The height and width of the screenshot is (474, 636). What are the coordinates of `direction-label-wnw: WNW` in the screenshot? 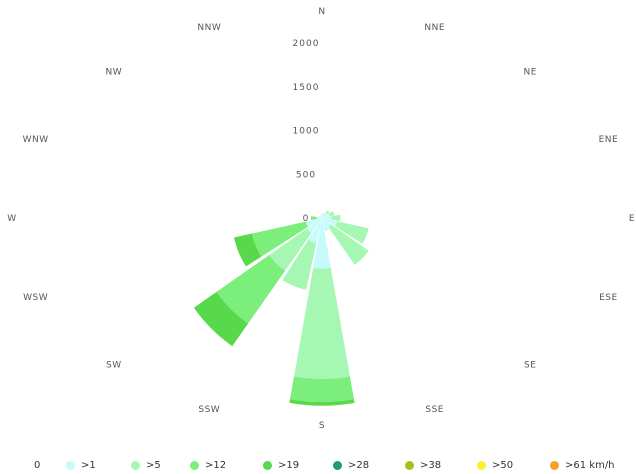 It's located at (36, 140).